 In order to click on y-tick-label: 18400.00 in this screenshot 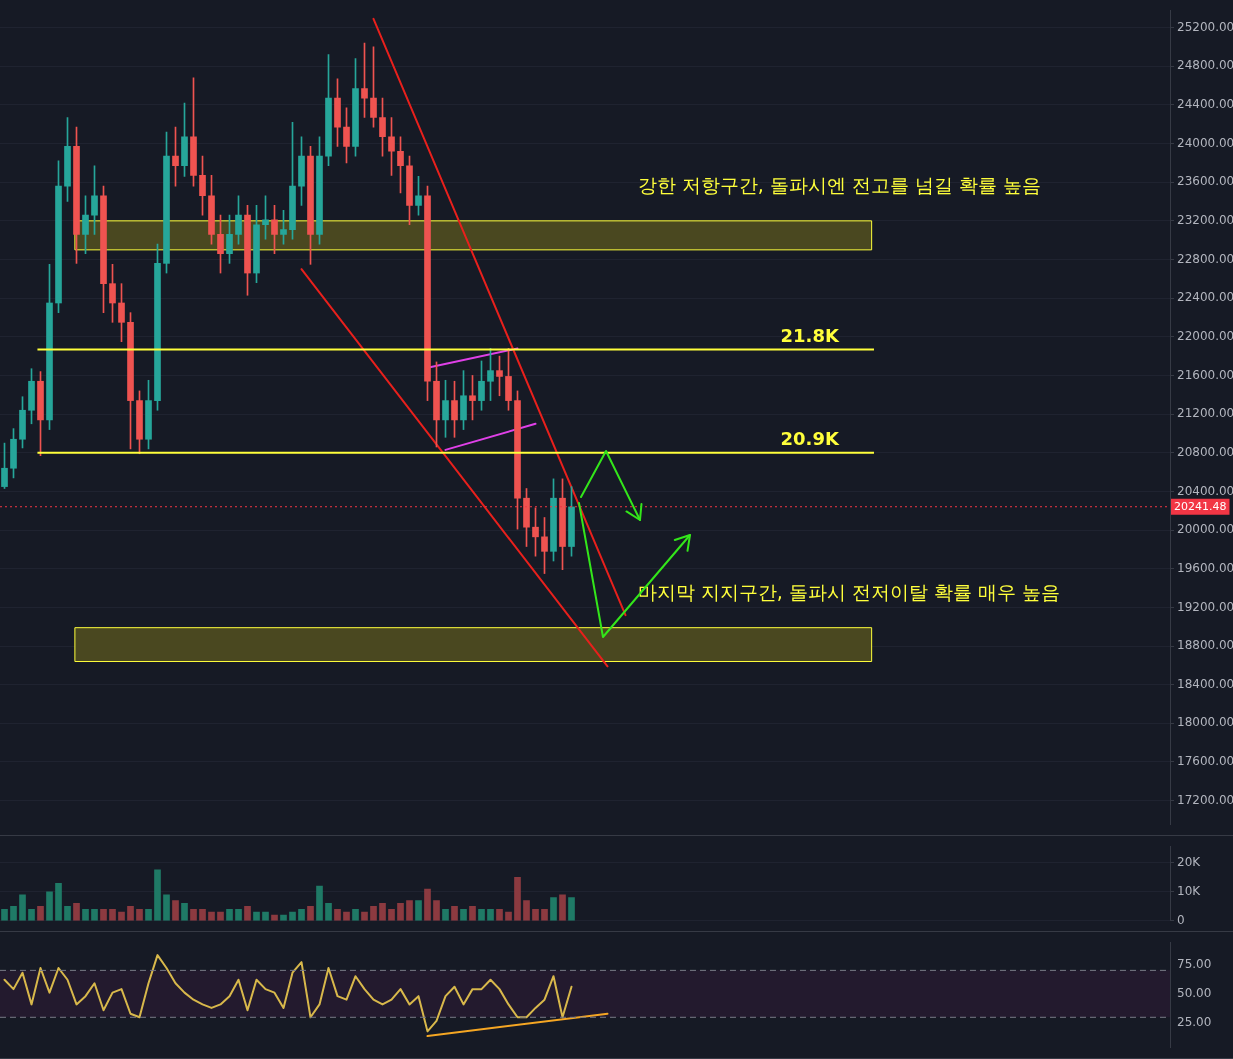, I will do `click(1205, 683)`.